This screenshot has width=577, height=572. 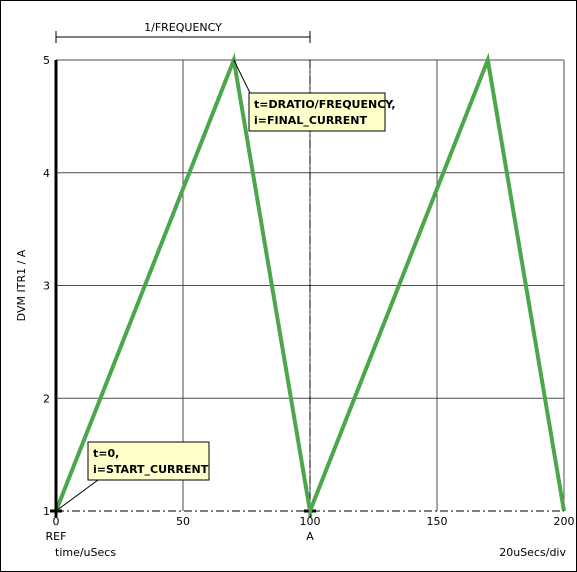 I want to click on dimension-label: 1/FREQUENCY, so click(x=183, y=27).